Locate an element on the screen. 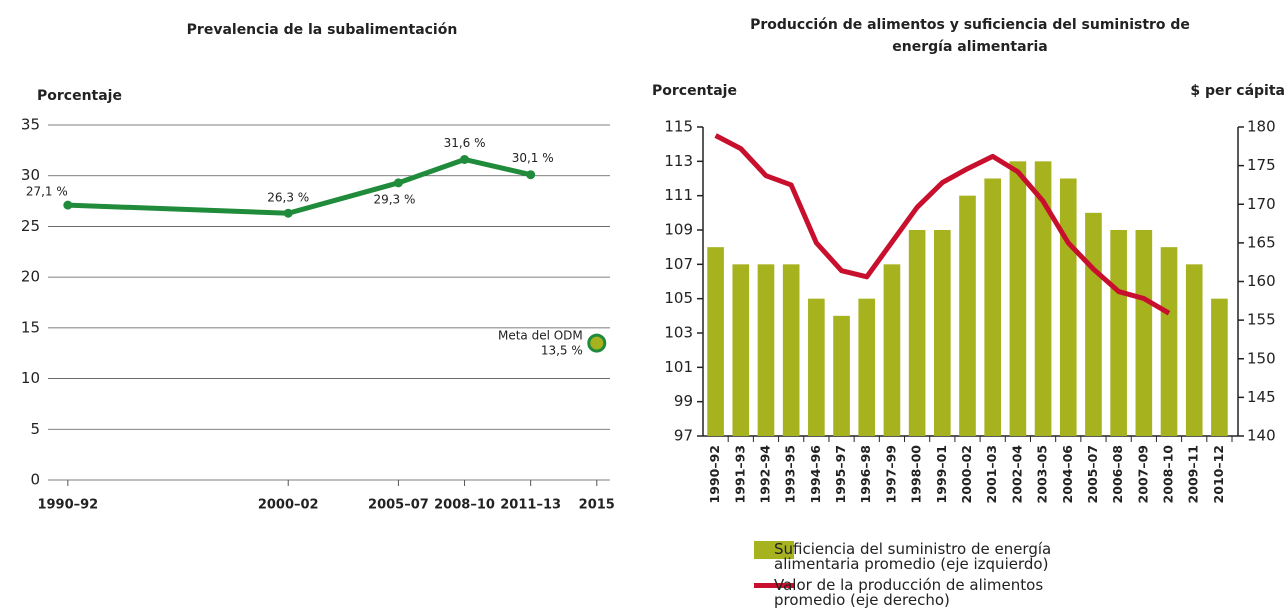  y-tick-label: 30 is located at coordinates (30, 175).